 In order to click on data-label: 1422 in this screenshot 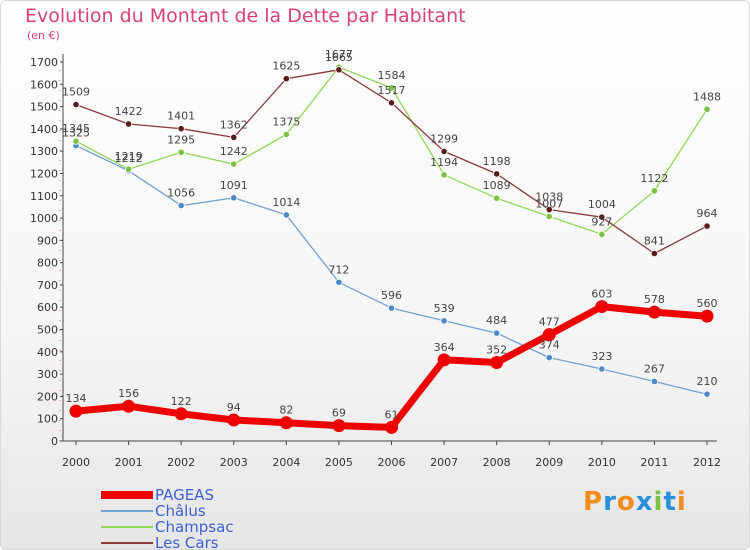, I will do `click(129, 111)`.